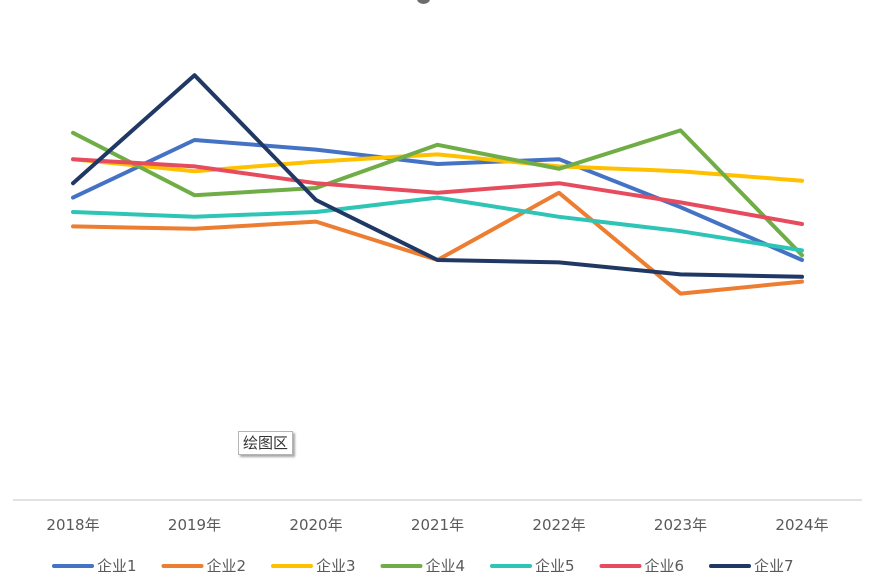 The image size is (873, 583). Describe the element at coordinates (665, 566) in the screenshot. I see `legend-label: 企业6` at that location.